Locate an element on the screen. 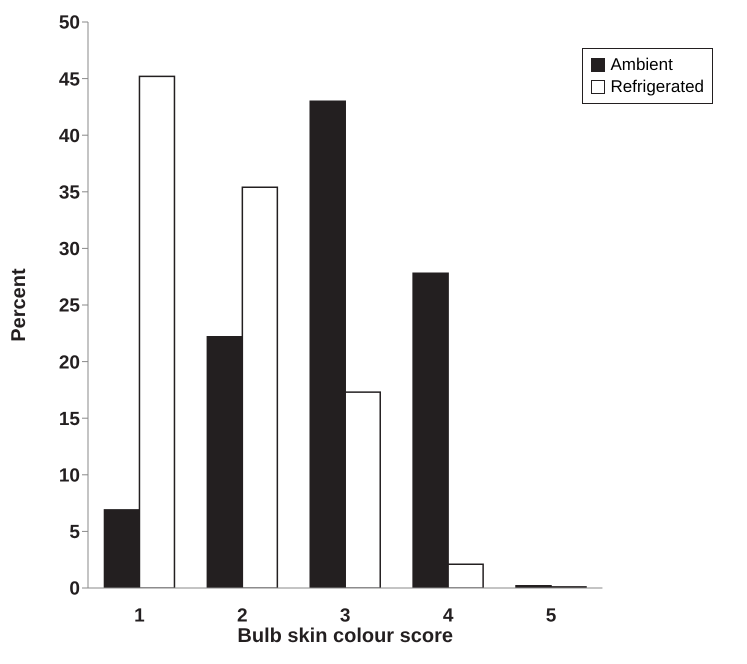  y-tick-label: 35 is located at coordinates (69, 193).